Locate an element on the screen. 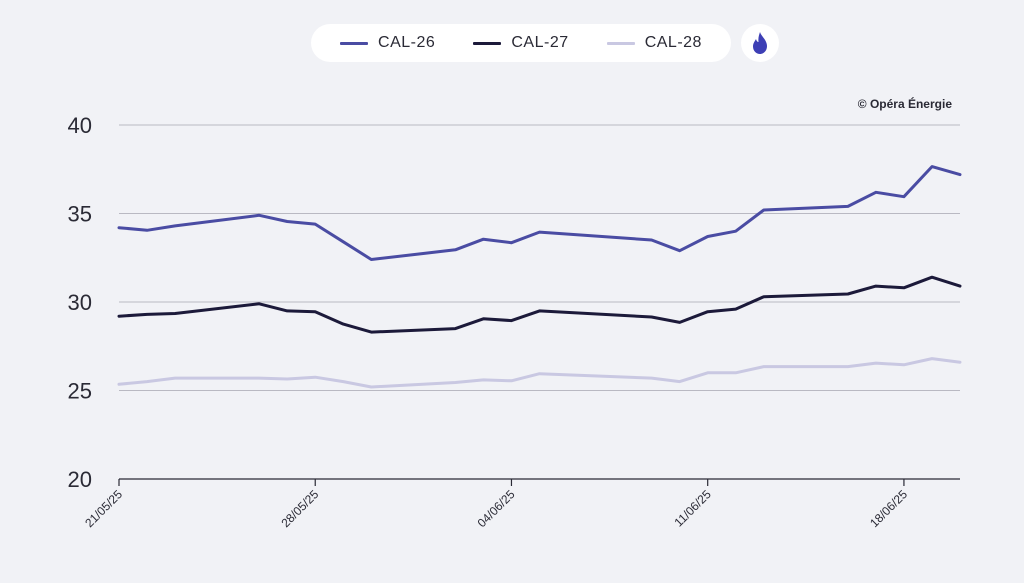 The image size is (1024, 583). legend-label-cal-27: CAL-27 is located at coordinates (540, 42).